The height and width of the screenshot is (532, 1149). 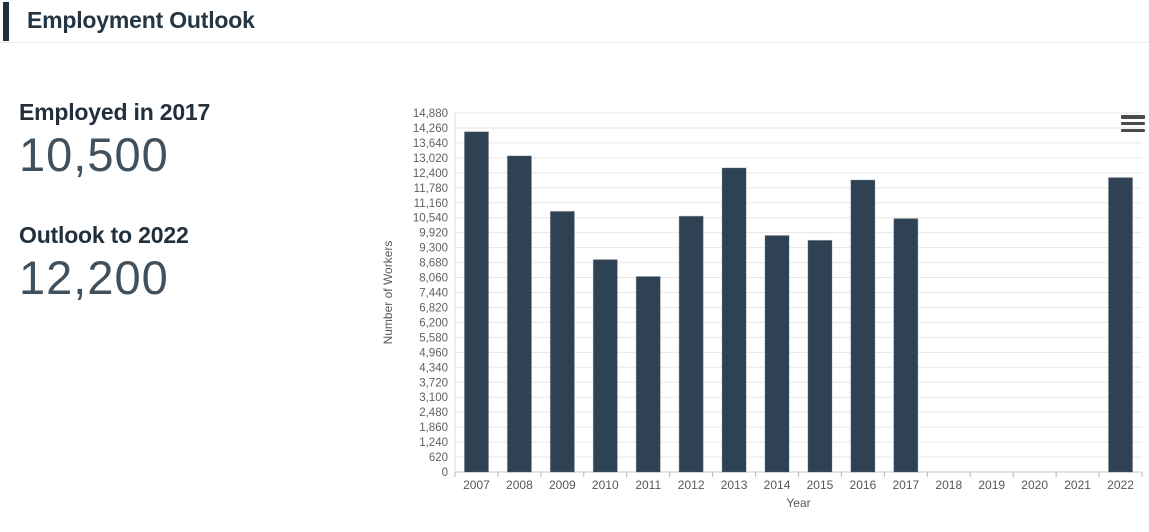 What do you see at coordinates (798, 503) in the screenshot?
I see `x-axis-title: Year` at bounding box center [798, 503].